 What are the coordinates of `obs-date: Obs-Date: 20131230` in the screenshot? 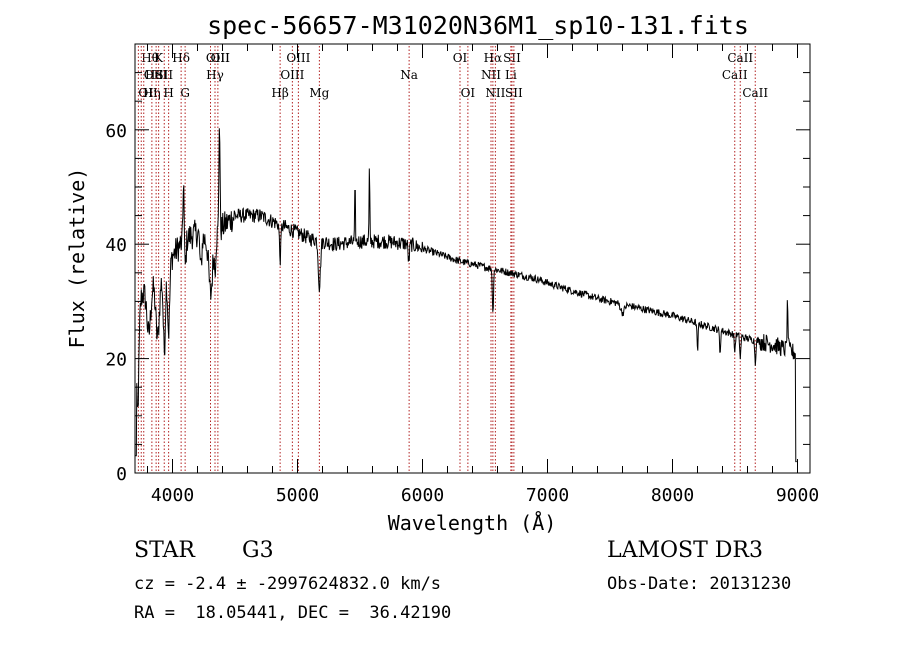 It's located at (699, 584).